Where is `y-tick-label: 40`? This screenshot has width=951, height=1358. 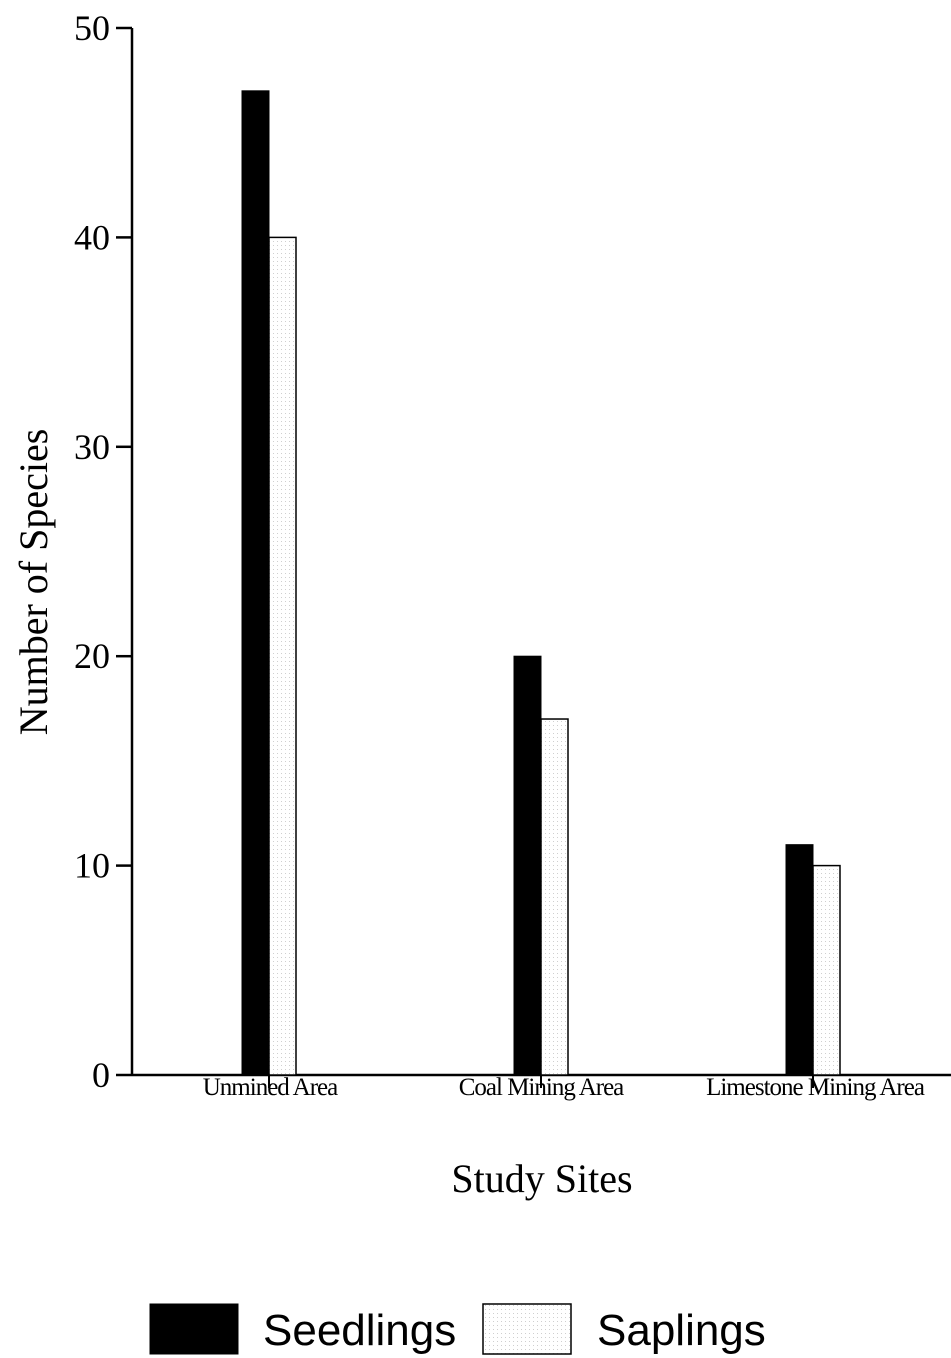 y-tick-label: 40 is located at coordinates (92, 237).